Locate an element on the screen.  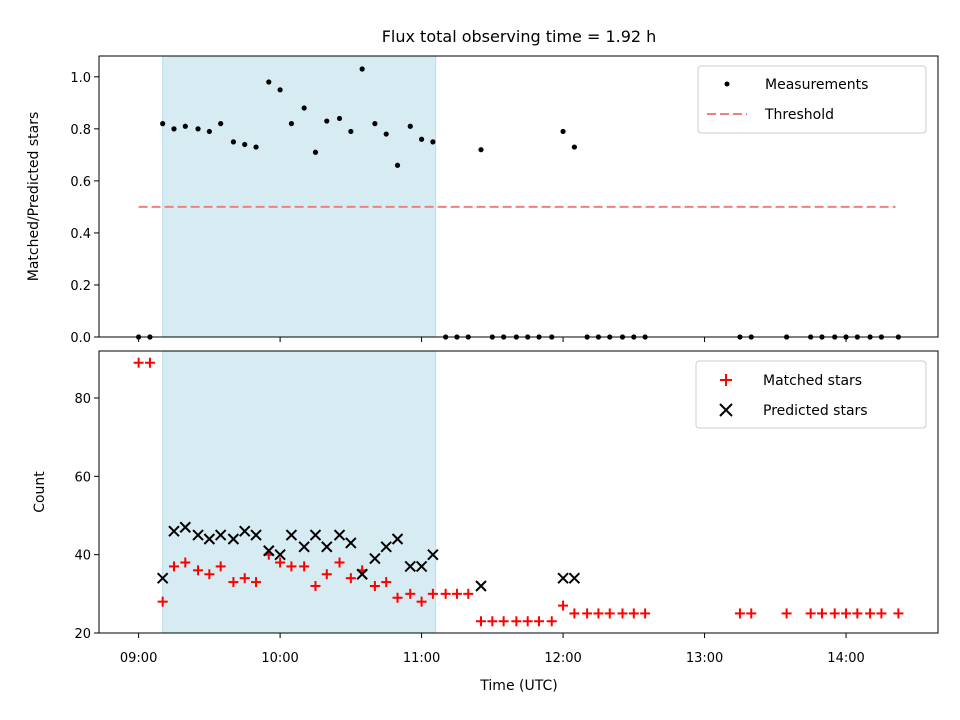
highlight-span-top is located at coordinates (299, 196).